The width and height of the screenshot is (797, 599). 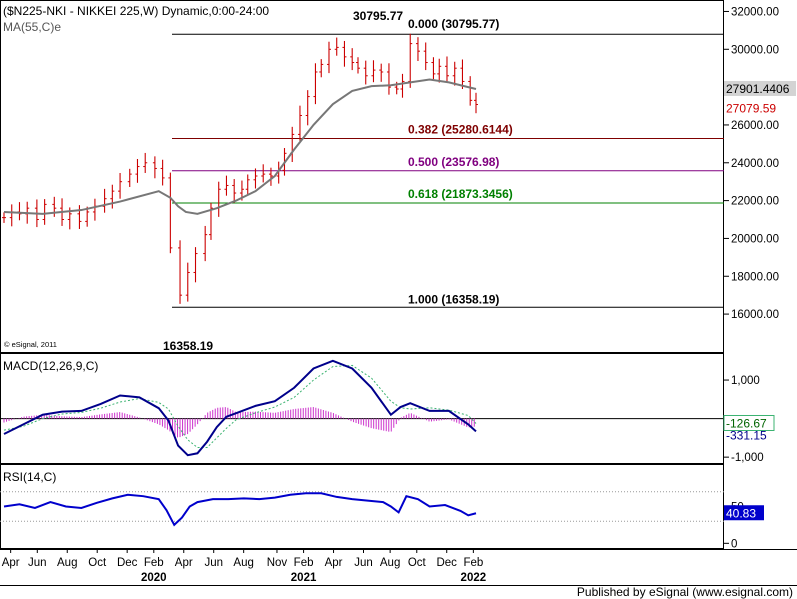 What do you see at coordinates (29, 477) in the screenshot?
I see `rsi-title: RSI(14,C)` at bounding box center [29, 477].